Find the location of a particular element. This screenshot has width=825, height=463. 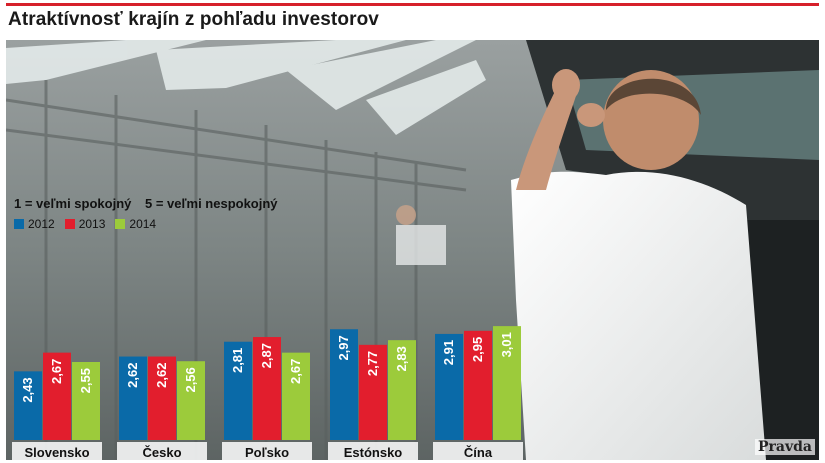

legend-label-2012: 2012 is located at coordinates (41, 224).